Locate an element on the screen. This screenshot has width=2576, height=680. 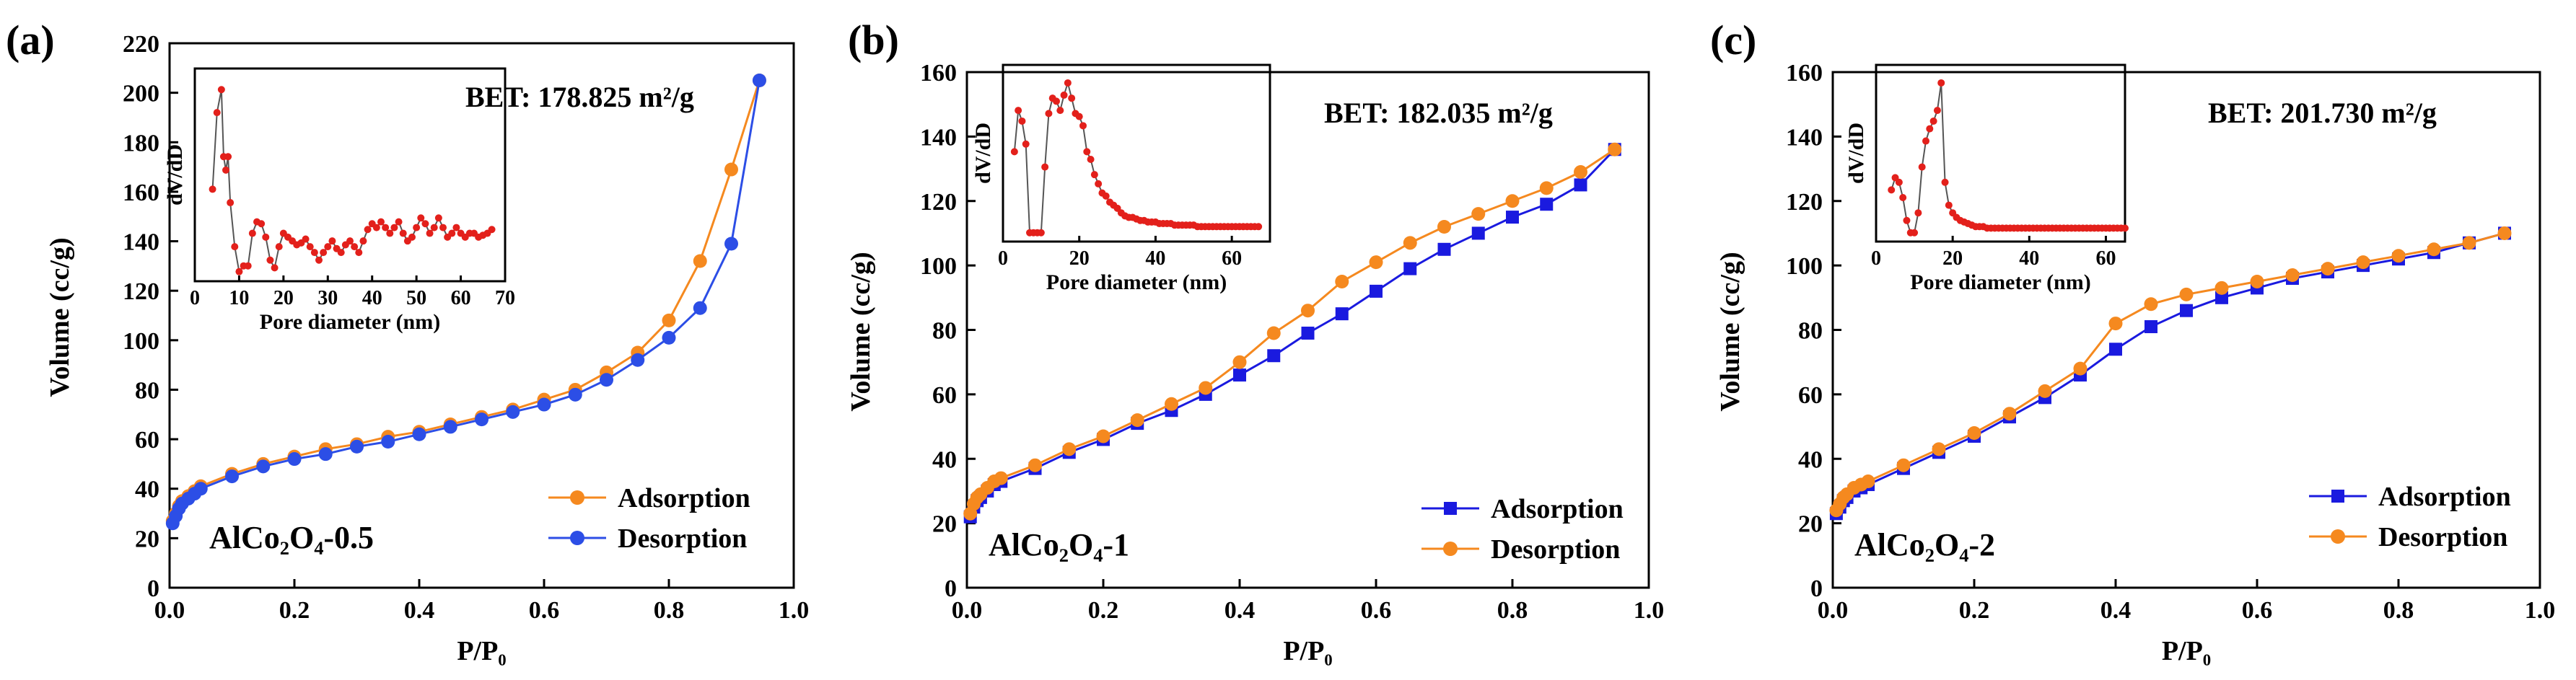
inset-x-tick-label: 20 is located at coordinates (1952, 258).